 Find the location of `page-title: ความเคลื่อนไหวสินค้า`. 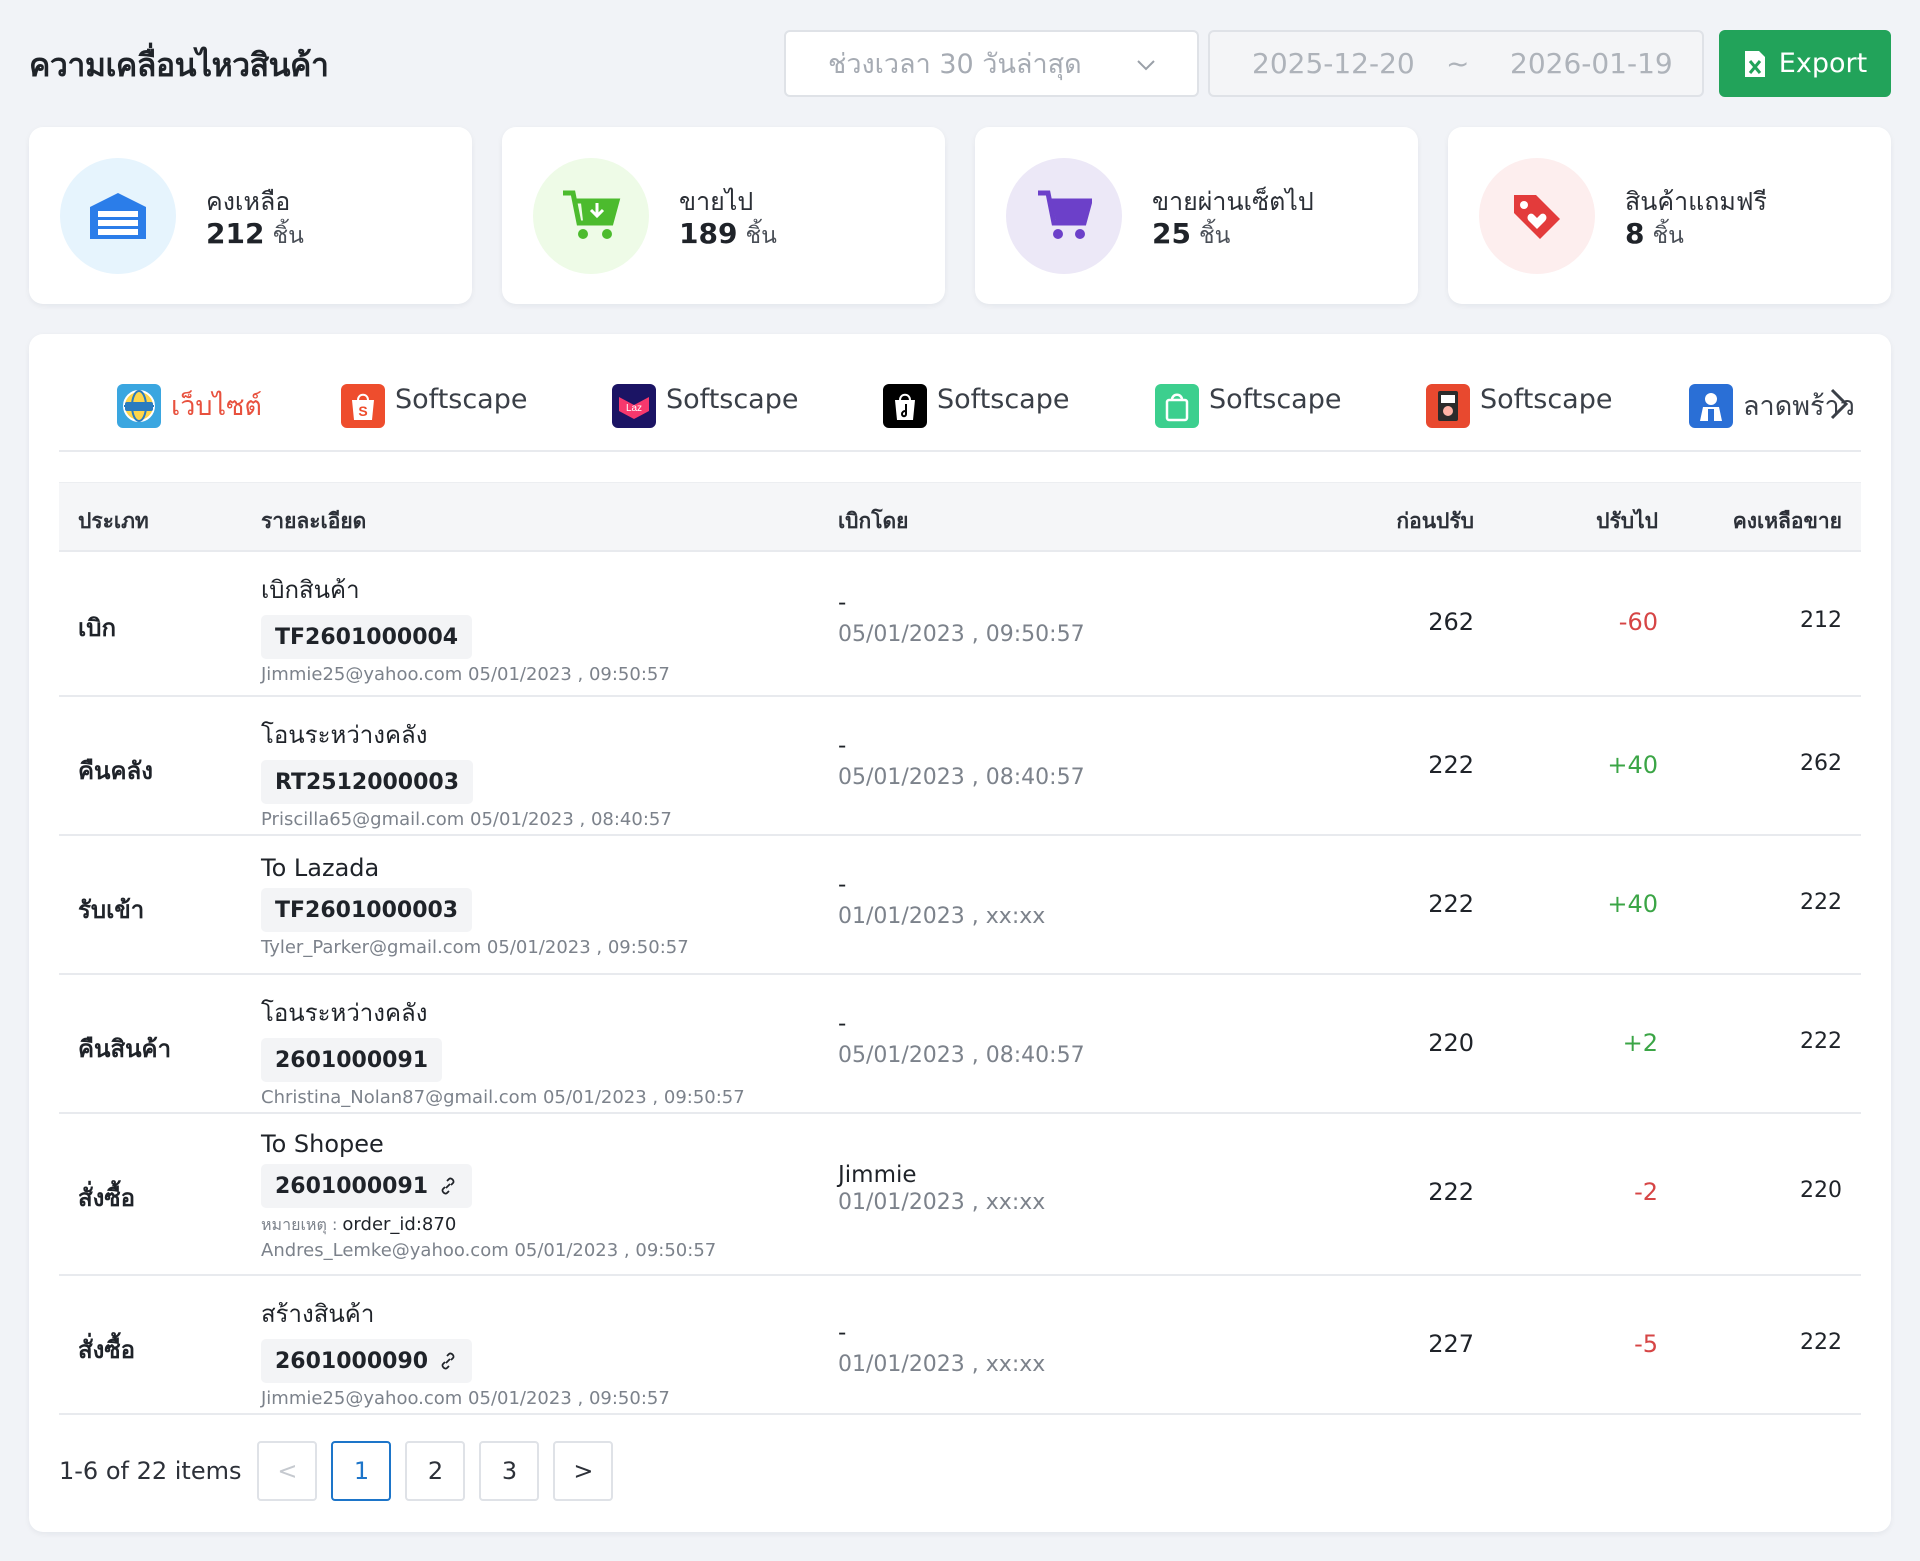

page-title: ความเคลื่อนไหวสินค้า is located at coordinates (179, 65).